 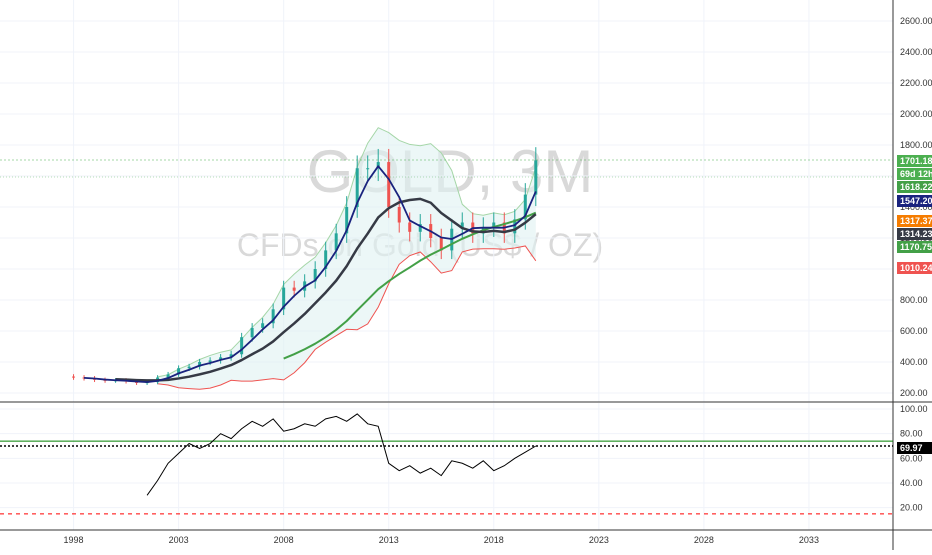 I want to click on price-tick-label: 2400.00, so click(x=916, y=52).